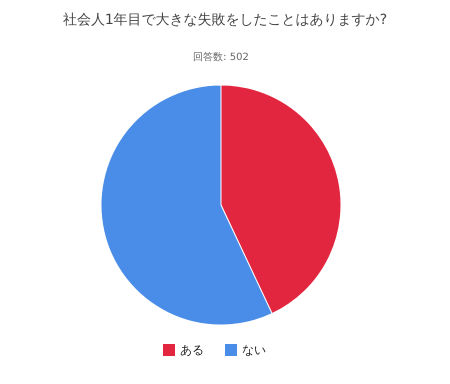 This screenshot has width=450, height=384. I want to click on legend-label: ない, so click(254, 350).